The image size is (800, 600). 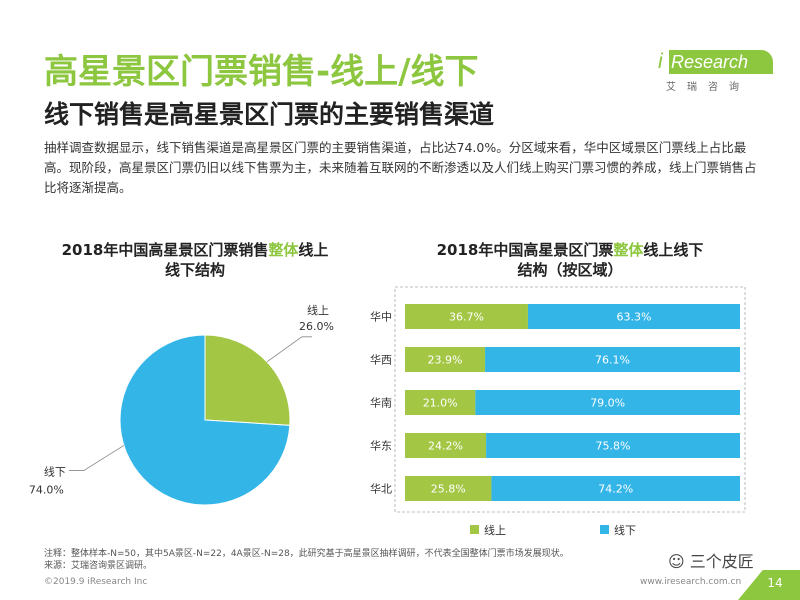 I want to click on bar-chart-title: 2018年中国高星景区门票整体线上线下 结构（按区域）, so click(x=570, y=260).